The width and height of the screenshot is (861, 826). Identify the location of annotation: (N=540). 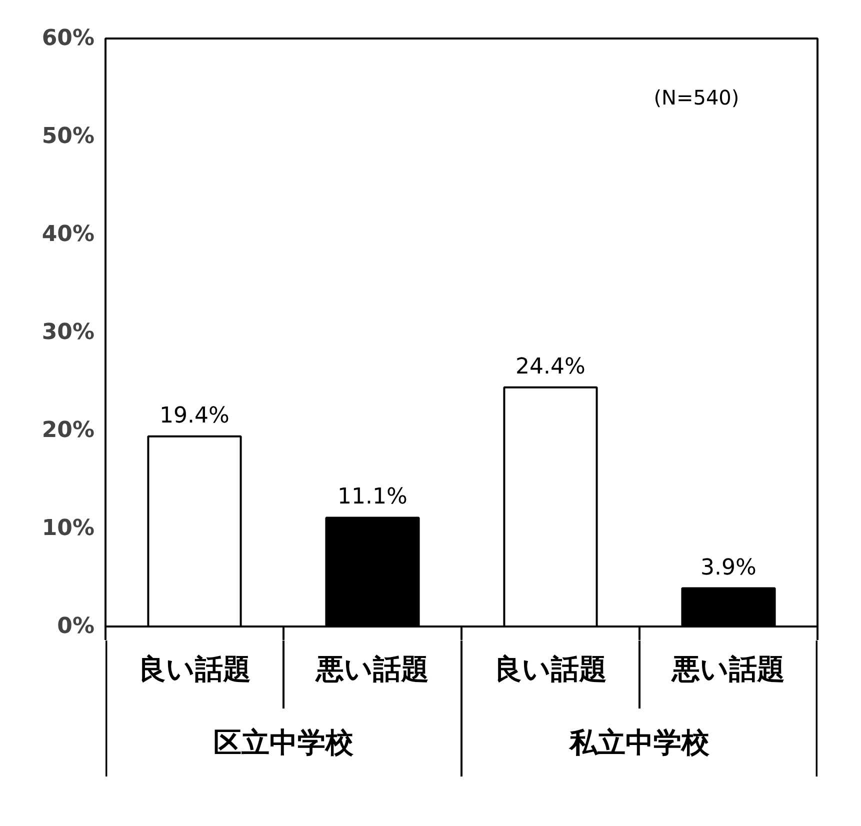
(697, 97).